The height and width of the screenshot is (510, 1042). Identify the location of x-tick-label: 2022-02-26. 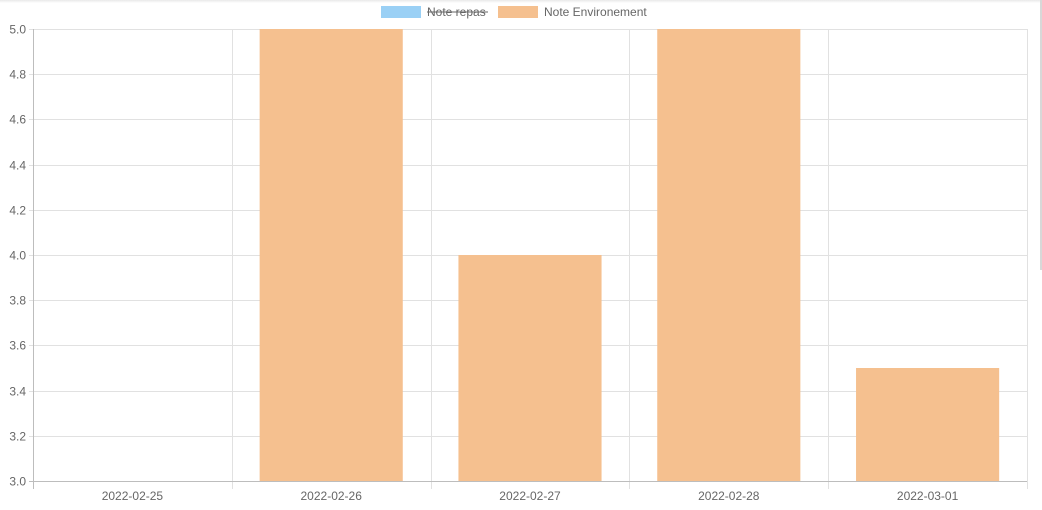
(332, 496).